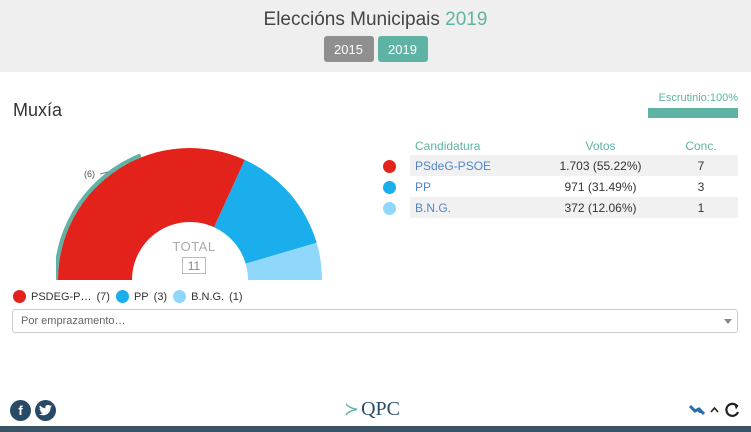 The width and height of the screenshot is (751, 432). What do you see at coordinates (389, 187) in the screenshot?
I see `party-dot-pp` at bounding box center [389, 187].